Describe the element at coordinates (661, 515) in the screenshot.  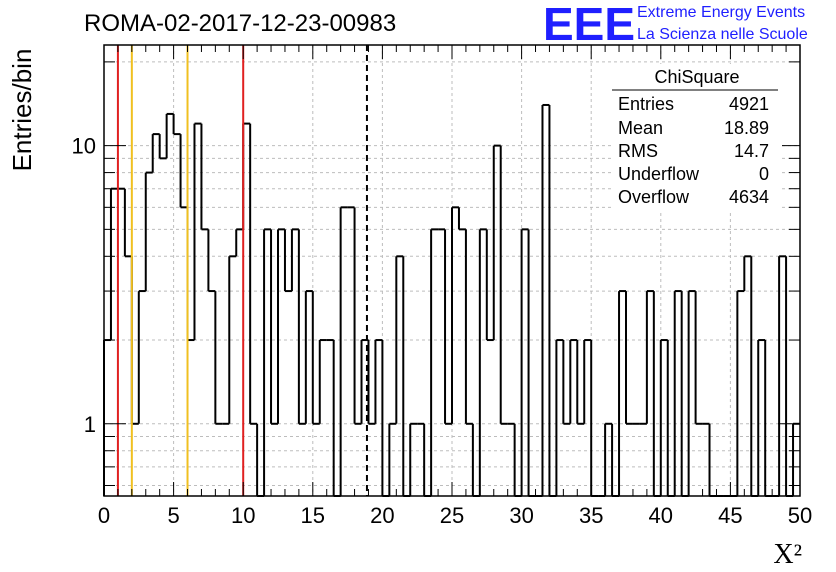
I see `x-tick-label: 40` at that location.